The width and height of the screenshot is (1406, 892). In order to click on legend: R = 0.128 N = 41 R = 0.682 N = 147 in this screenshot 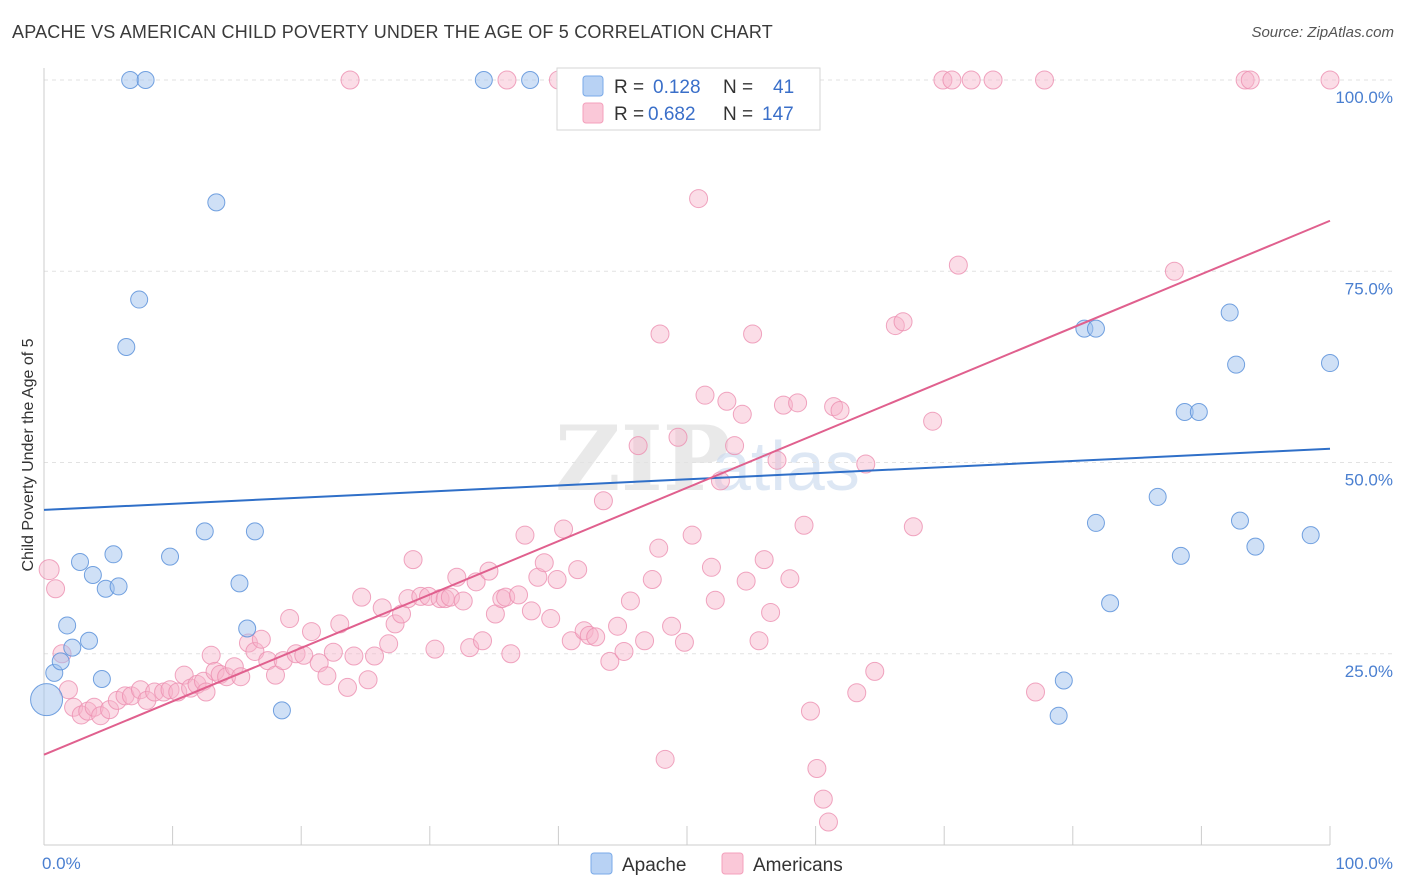, I will do `click(688, 99)`.